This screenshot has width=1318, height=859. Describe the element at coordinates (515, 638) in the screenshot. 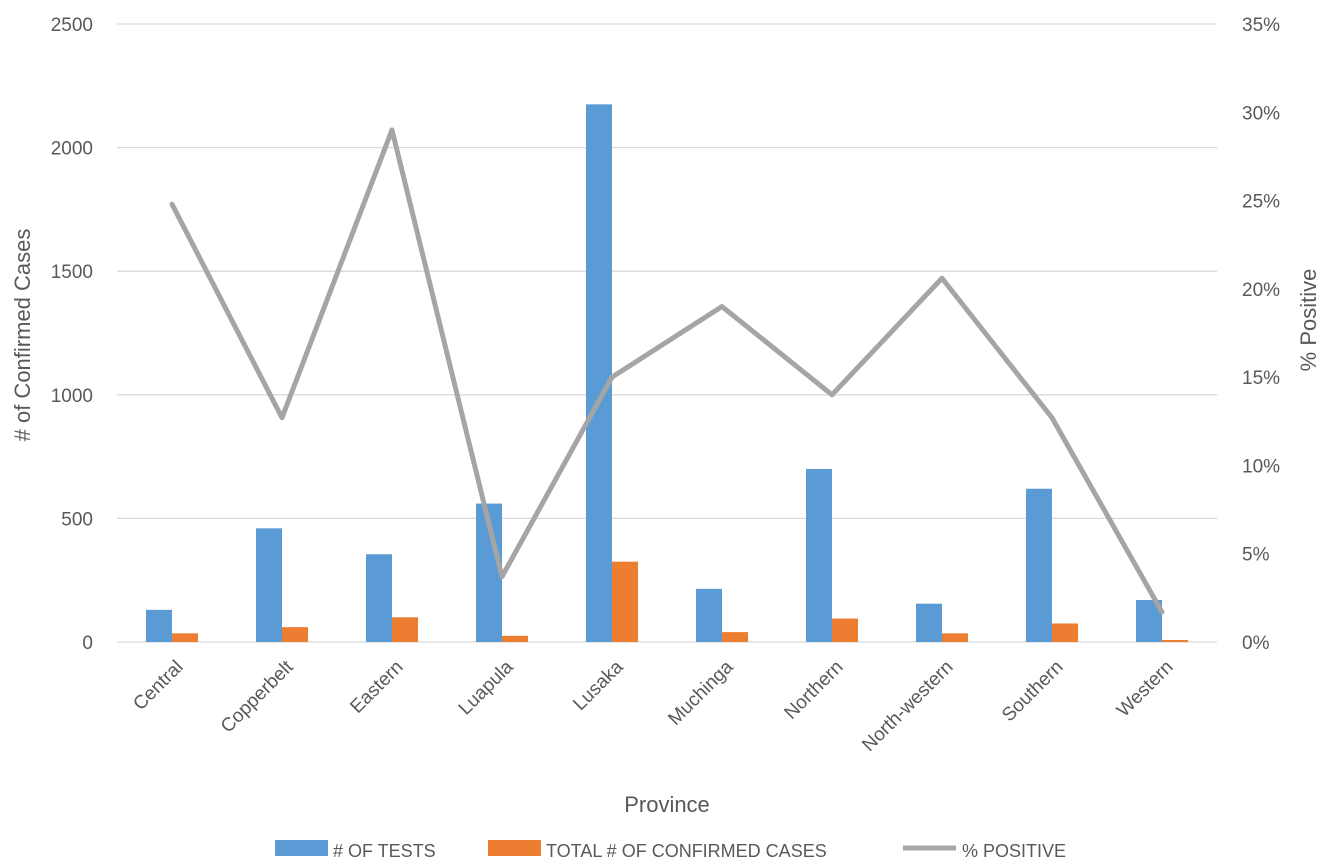

I see `bar-confirmed-luapula` at that location.